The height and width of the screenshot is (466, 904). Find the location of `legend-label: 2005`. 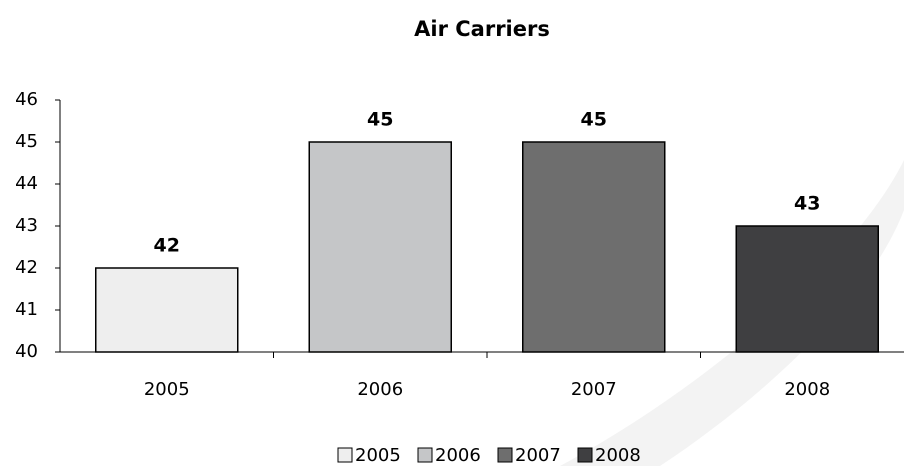

legend-label: 2005 is located at coordinates (378, 455).